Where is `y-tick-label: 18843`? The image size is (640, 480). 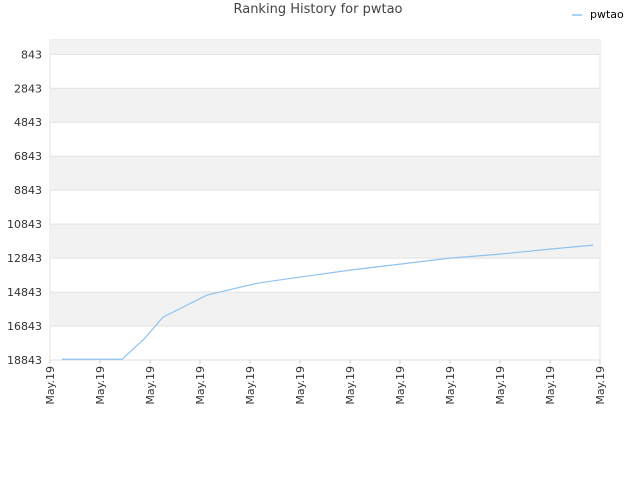
y-tick-label: 18843 is located at coordinates (24, 360).